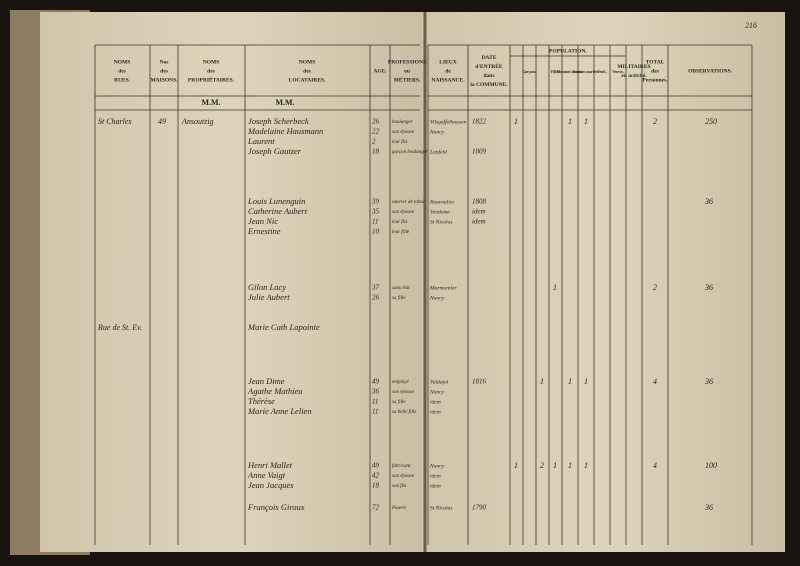 The image size is (800, 566). What do you see at coordinates (711, 121) in the screenshot?
I see `observation: 250` at bounding box center [711, 121].